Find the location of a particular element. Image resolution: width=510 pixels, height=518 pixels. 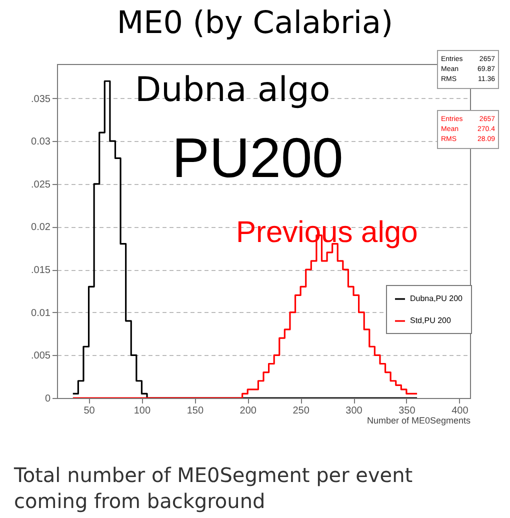

chart-title: ME0 (by Calabria) is located at coordinates (255, 23).